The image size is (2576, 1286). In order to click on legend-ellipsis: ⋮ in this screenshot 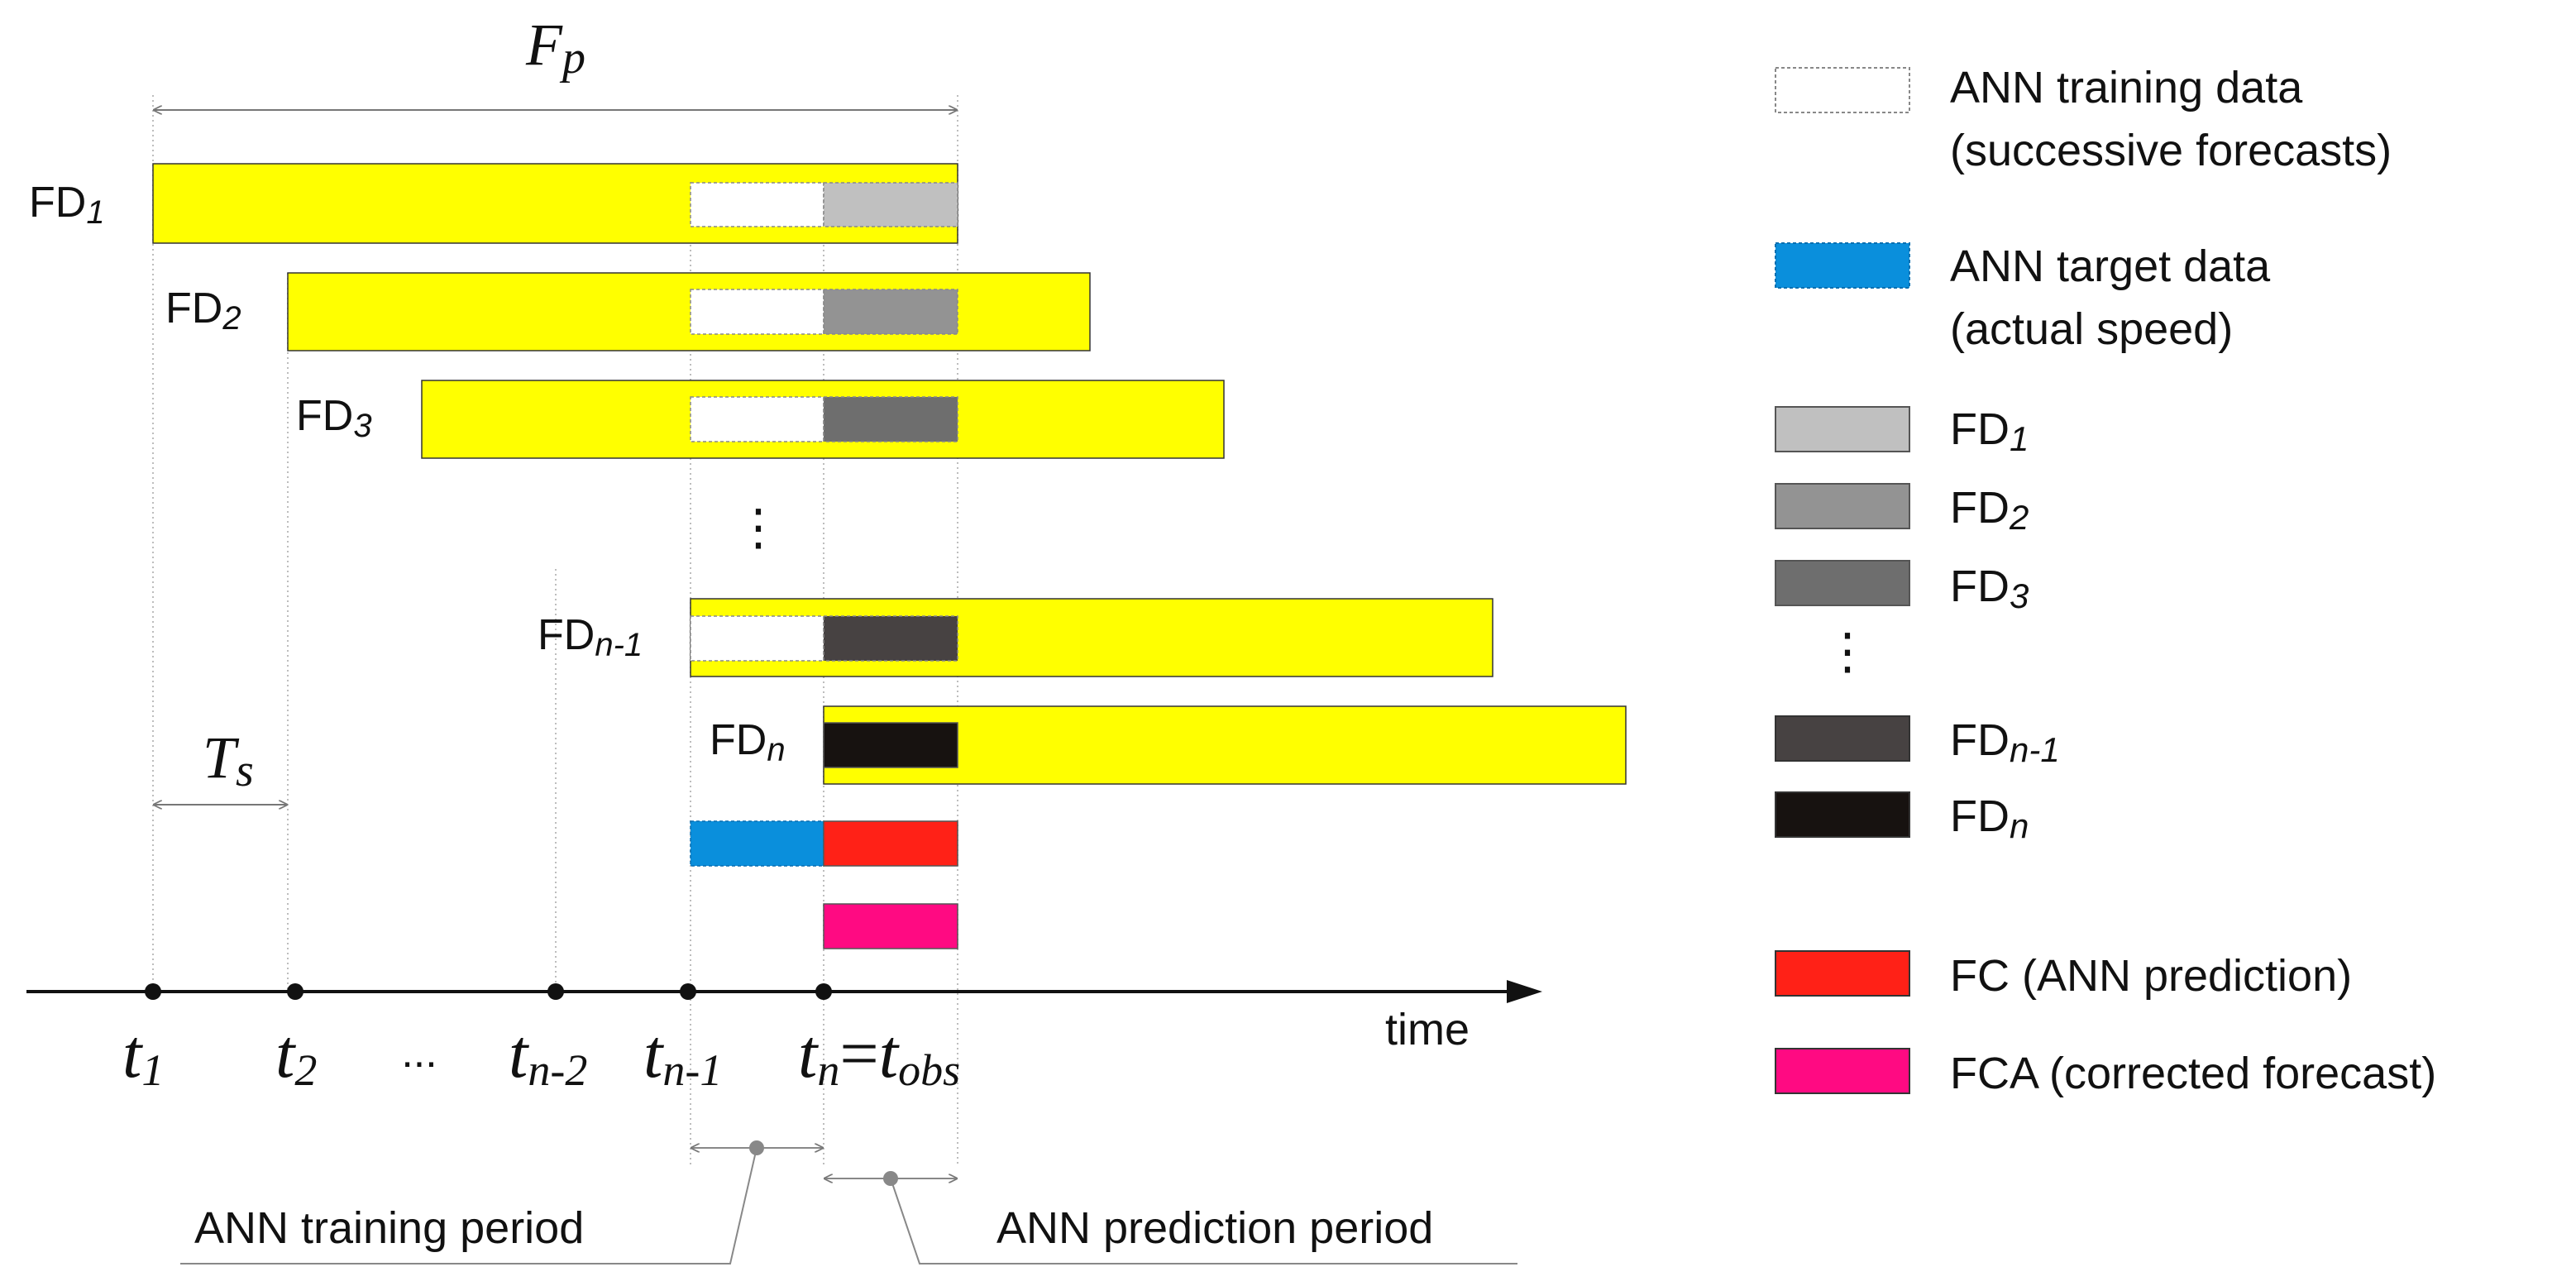, I will do `click(1847, 652)`.